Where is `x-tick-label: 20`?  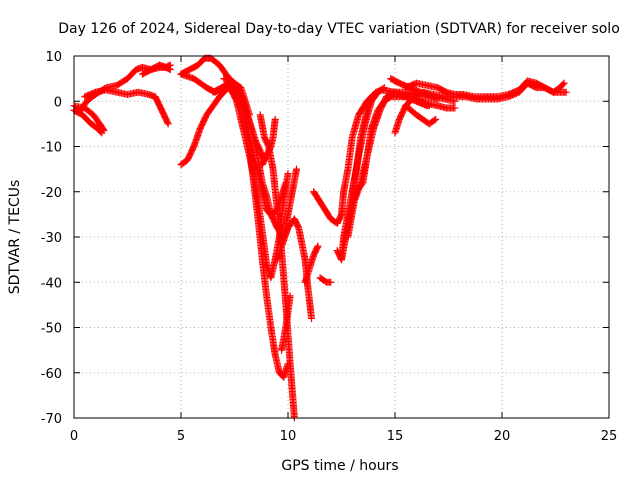
x-tick-label: 20 is located at coordinates (502, 436).